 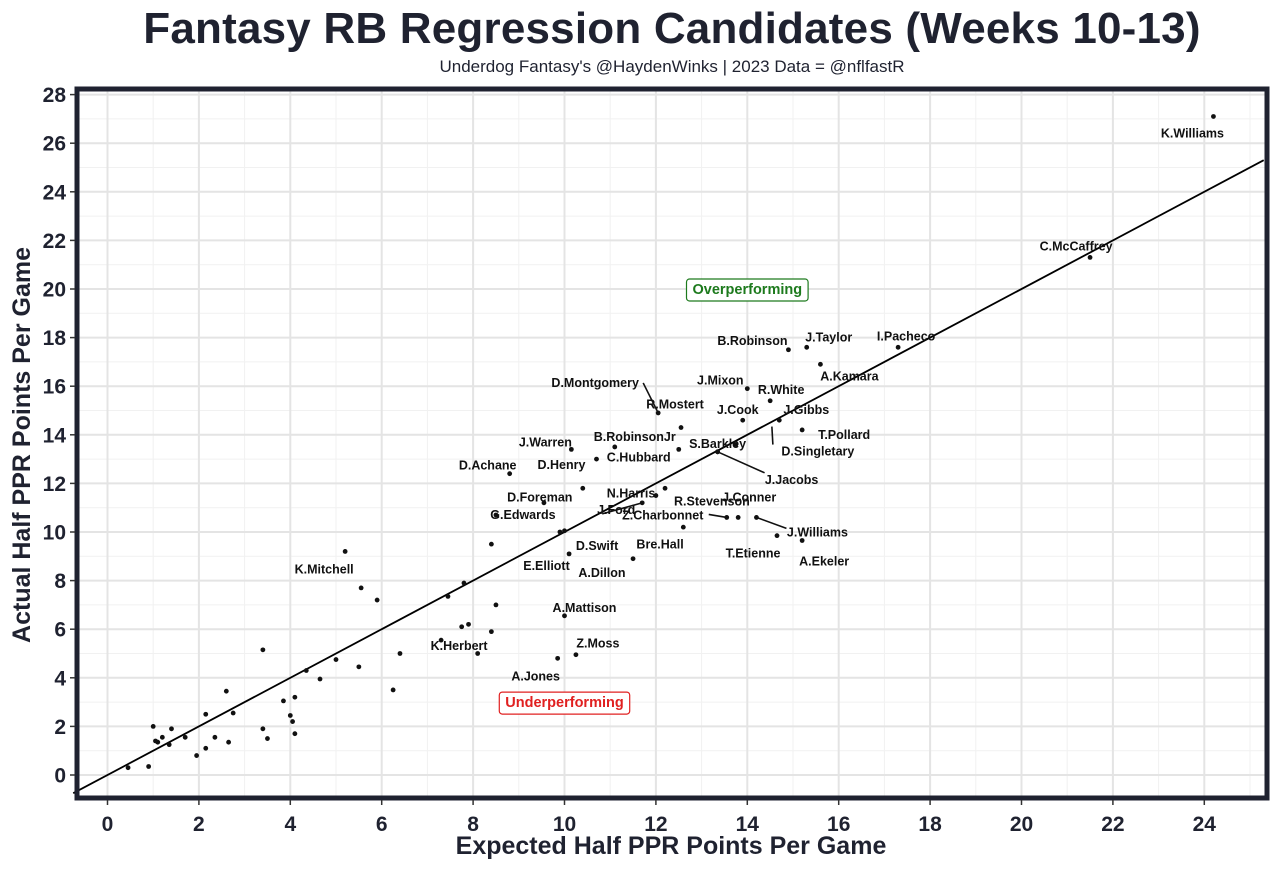 What do you see at coordinates (838, 824) in the screenshot?
I see `x-tick-label: 16` at bounding box center [838, 824].